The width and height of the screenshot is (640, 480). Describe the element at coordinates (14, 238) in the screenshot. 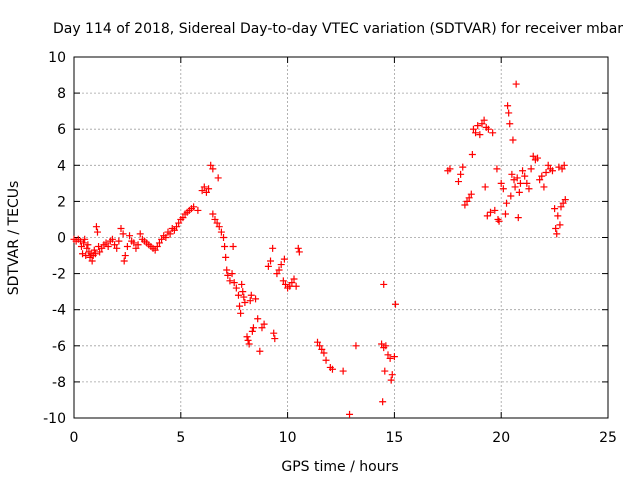

I see `y-axis-label: SDTVAR / TECUs` at that location.